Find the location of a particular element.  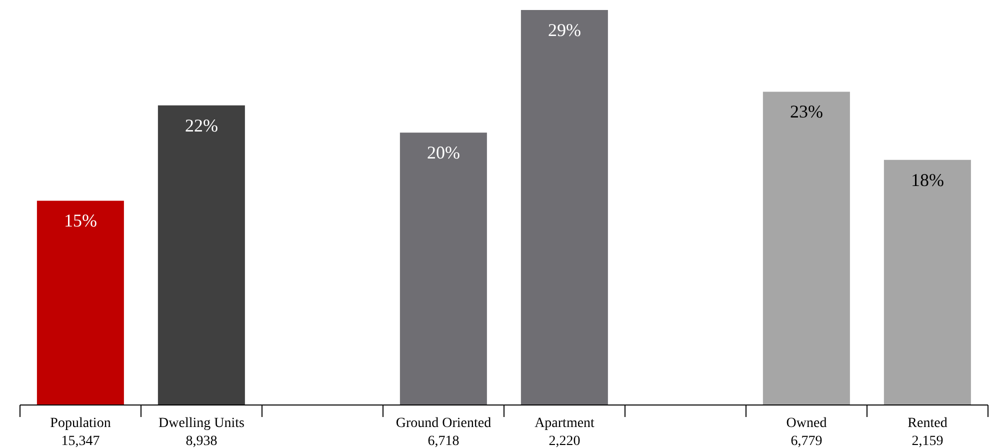

x-tick-label: Apartment 2,220 is located at coordinates (564, 432).